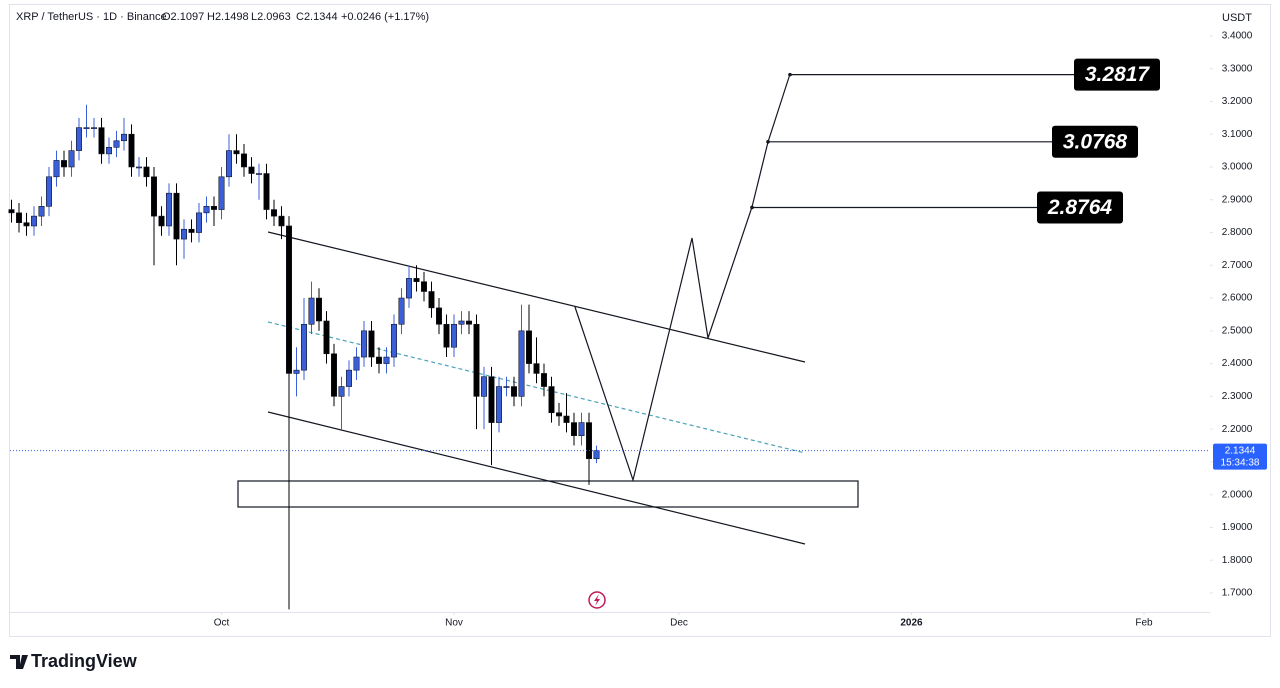 Image resolution: width=1280 pixels, height=688 pixels. What do you see at coordinates (597, 600) in the screenshot?
I see `lightning-icon` at bounding box center [597, 600].